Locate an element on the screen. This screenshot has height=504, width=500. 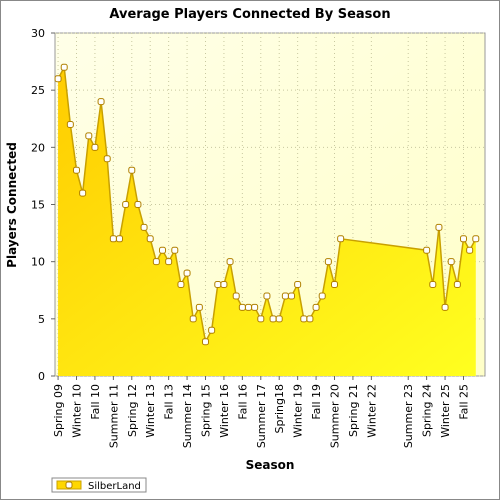
x-tick-label: Winter 16 is located at coordinates (224, 411).